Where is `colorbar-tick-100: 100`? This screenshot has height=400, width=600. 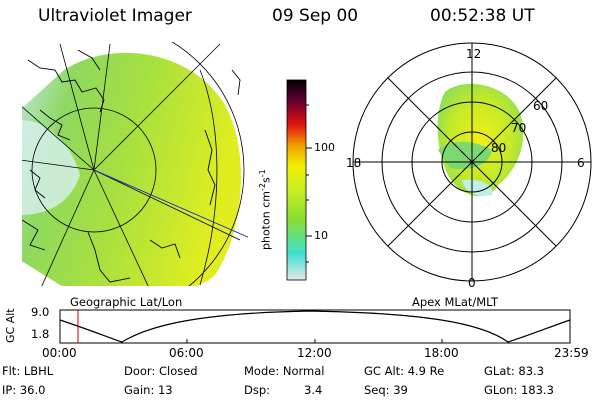
colorbar-tick-100: 100 is located at coordinates (324, 147).